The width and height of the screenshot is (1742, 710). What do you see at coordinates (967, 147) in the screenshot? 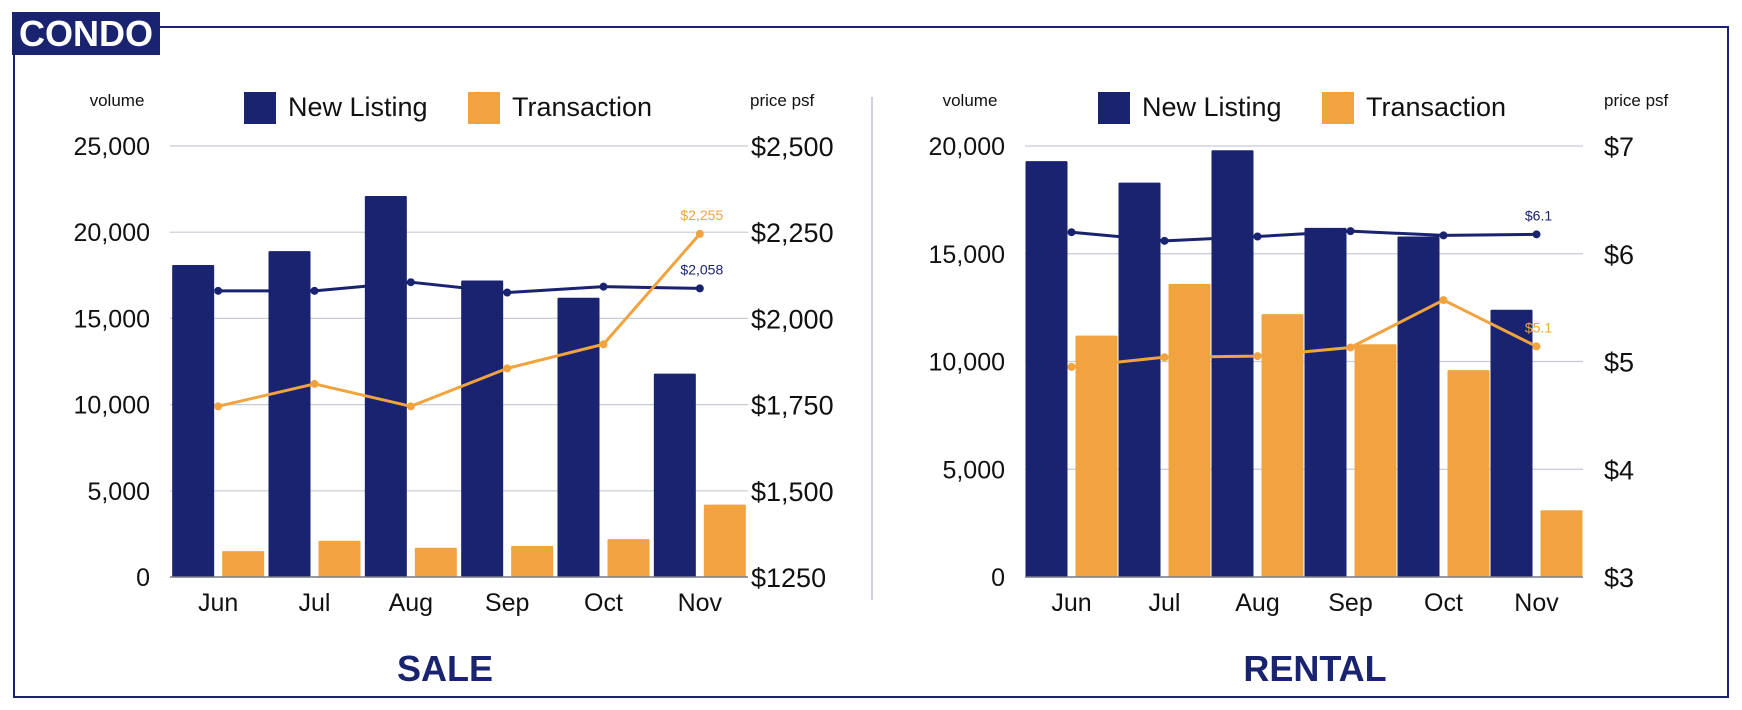
I see `rental-left-tick-label: 20,000` at bounding box center [967, 147].